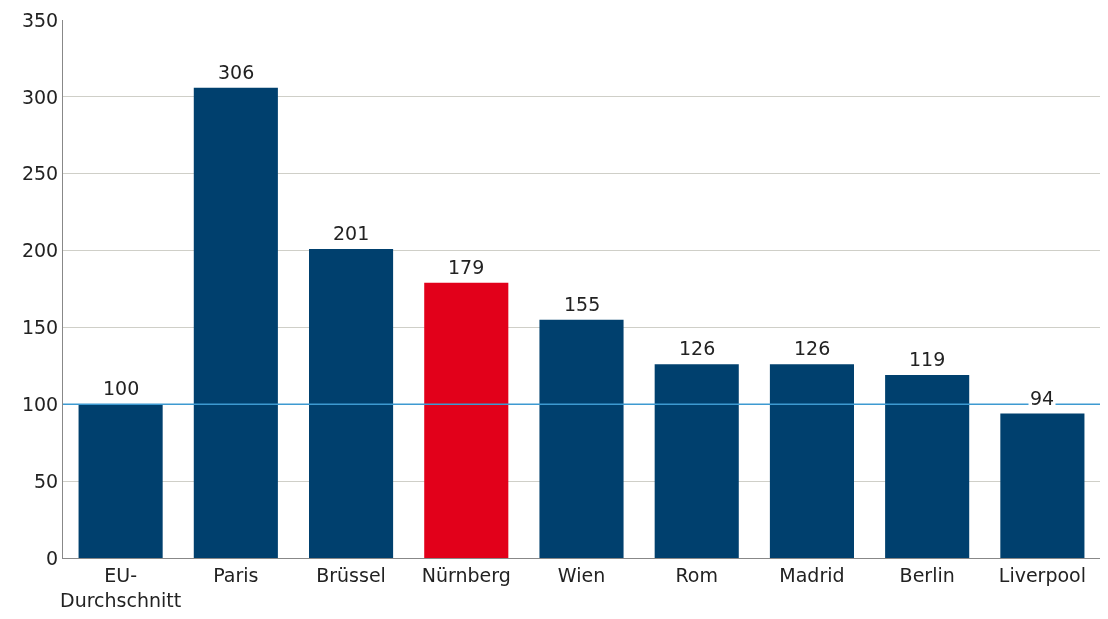 The height and width of the screenshot is (619, 1108). I want to click on x-tick-label: Wien, so click(581, 574).